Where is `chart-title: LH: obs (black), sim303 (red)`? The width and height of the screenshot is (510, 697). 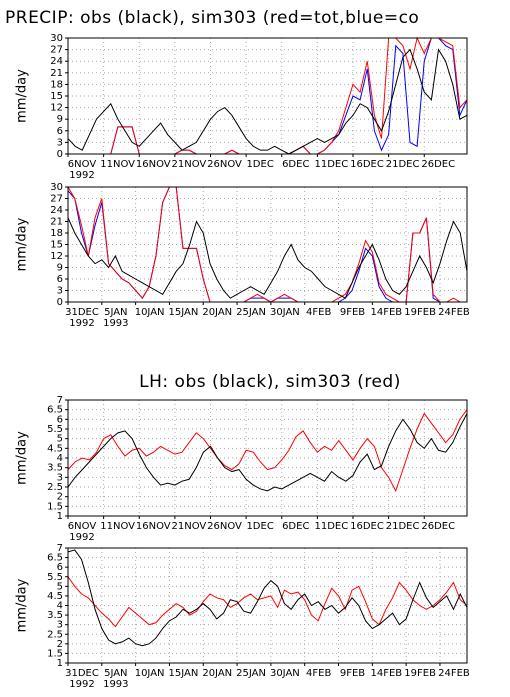
chart-title: LH: obs (black), sim303 (red) is located at coordinates (270, 382).